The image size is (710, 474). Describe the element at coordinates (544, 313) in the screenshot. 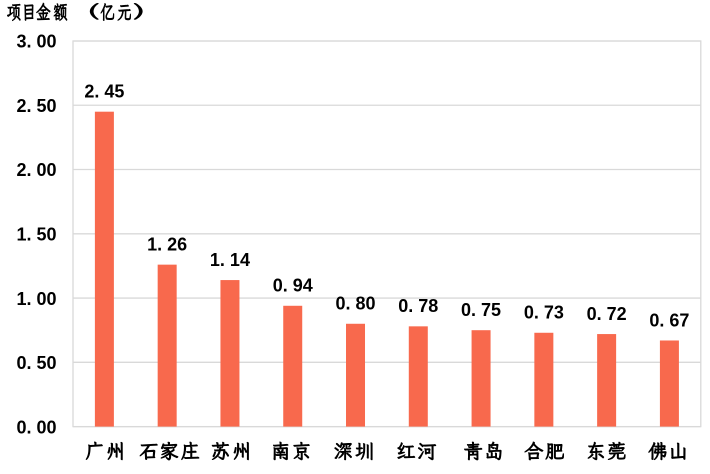

I see `svg-text: 0. 73` at that location.